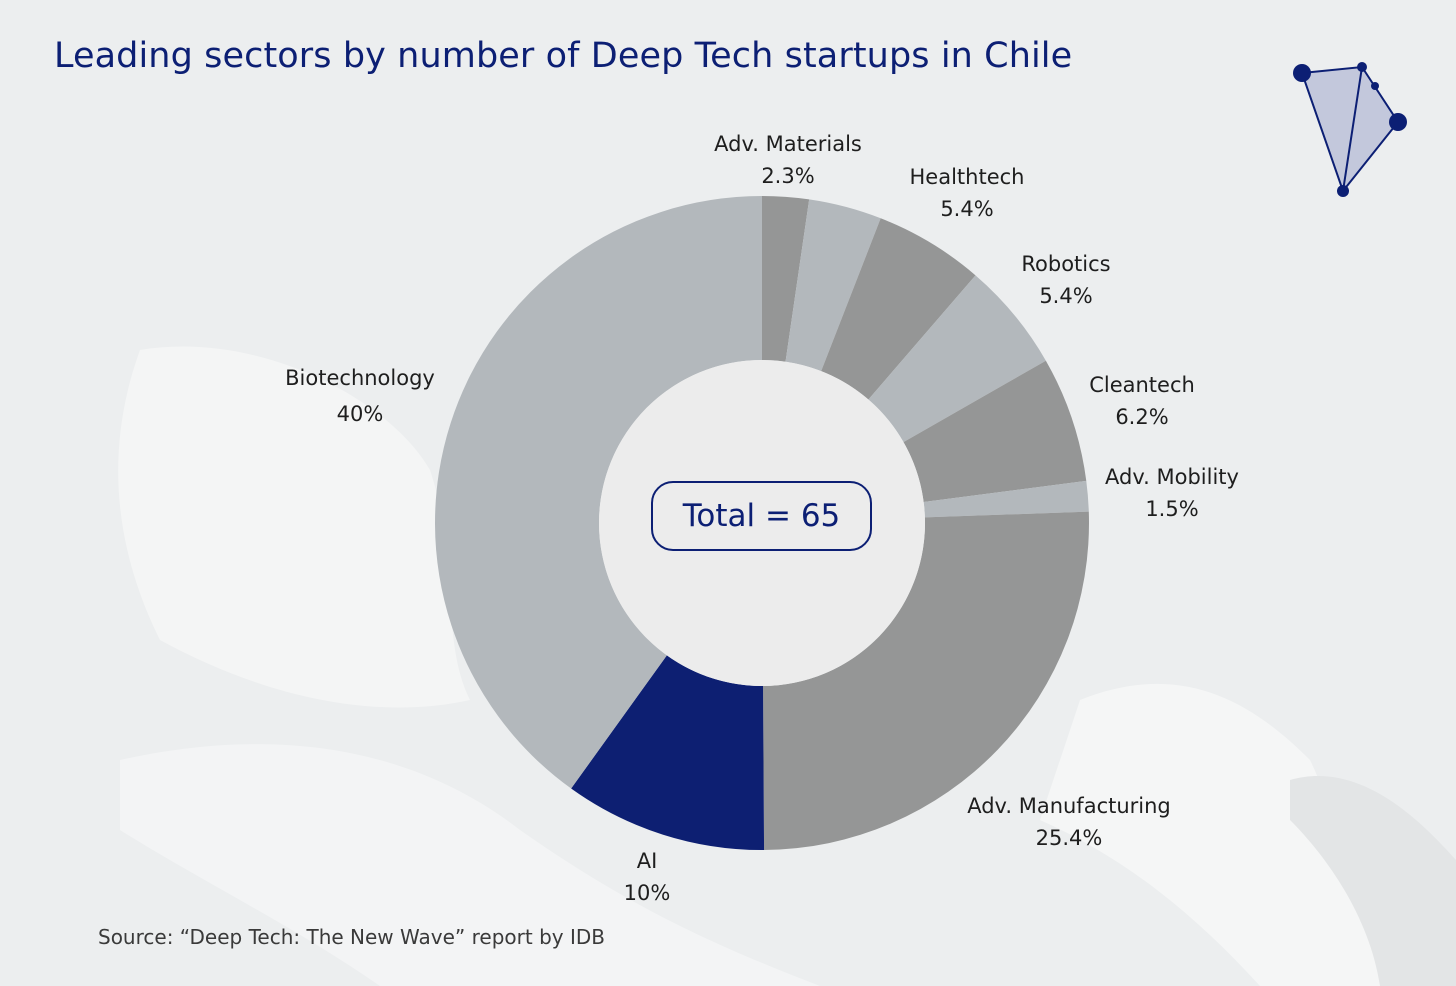 The height and width of the screenshot is (986, 1456). What do you see at coordinates (995, 431) in the screenshot?
I see `slice-cleantech` at bounding box center [995, 431].